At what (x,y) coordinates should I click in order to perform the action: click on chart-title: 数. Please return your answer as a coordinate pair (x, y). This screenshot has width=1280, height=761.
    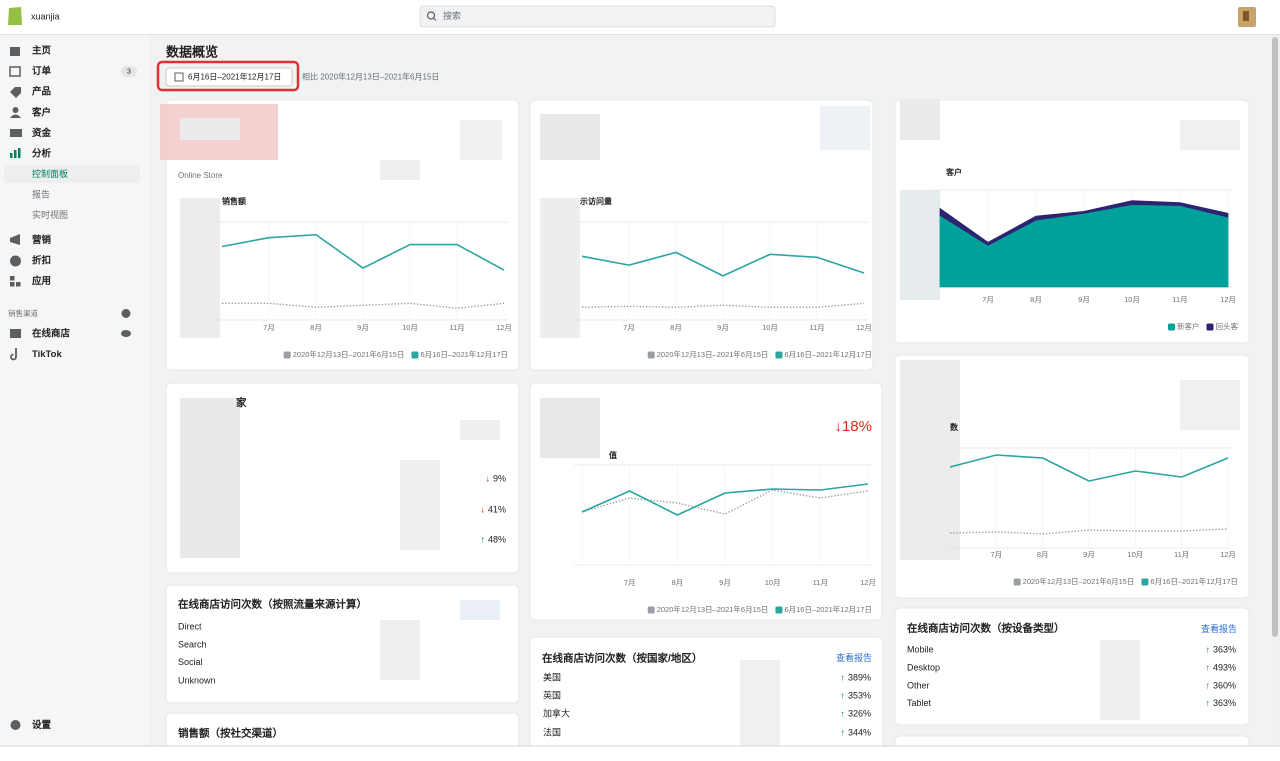
    Looking at the image, I should click on (954, 427).